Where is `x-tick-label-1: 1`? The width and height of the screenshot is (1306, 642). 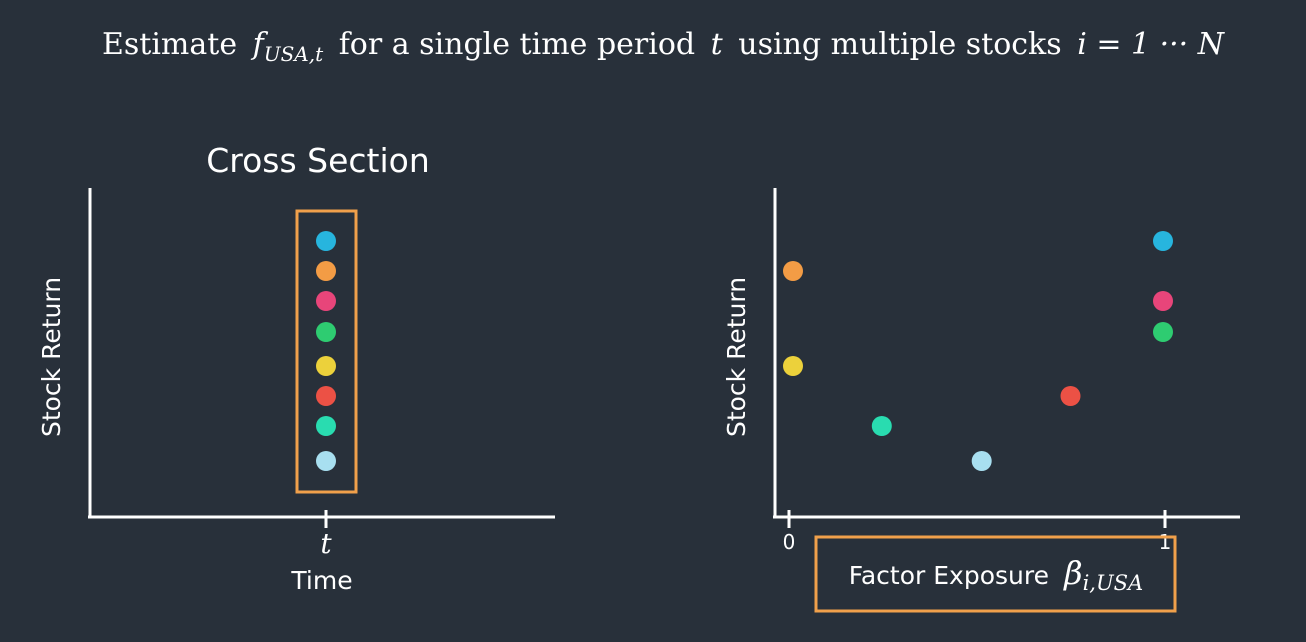
x-tick-label-1: 1 is located at coordinates (1165, 542).